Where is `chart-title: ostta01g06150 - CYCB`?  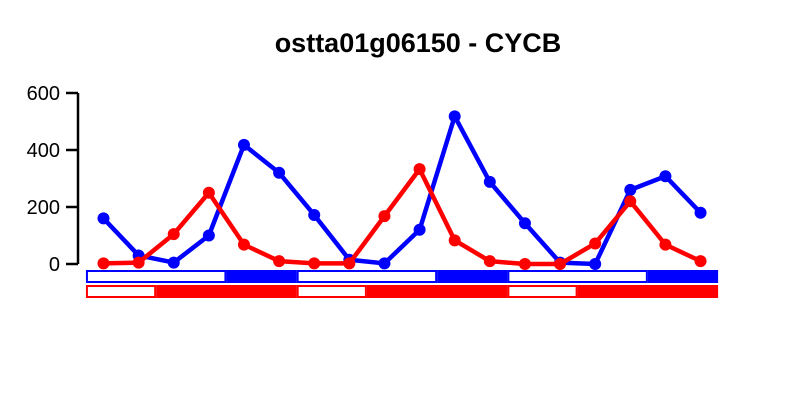
chart-title: ostta01g06150 - CYCB is located at coordinates (418, 43).